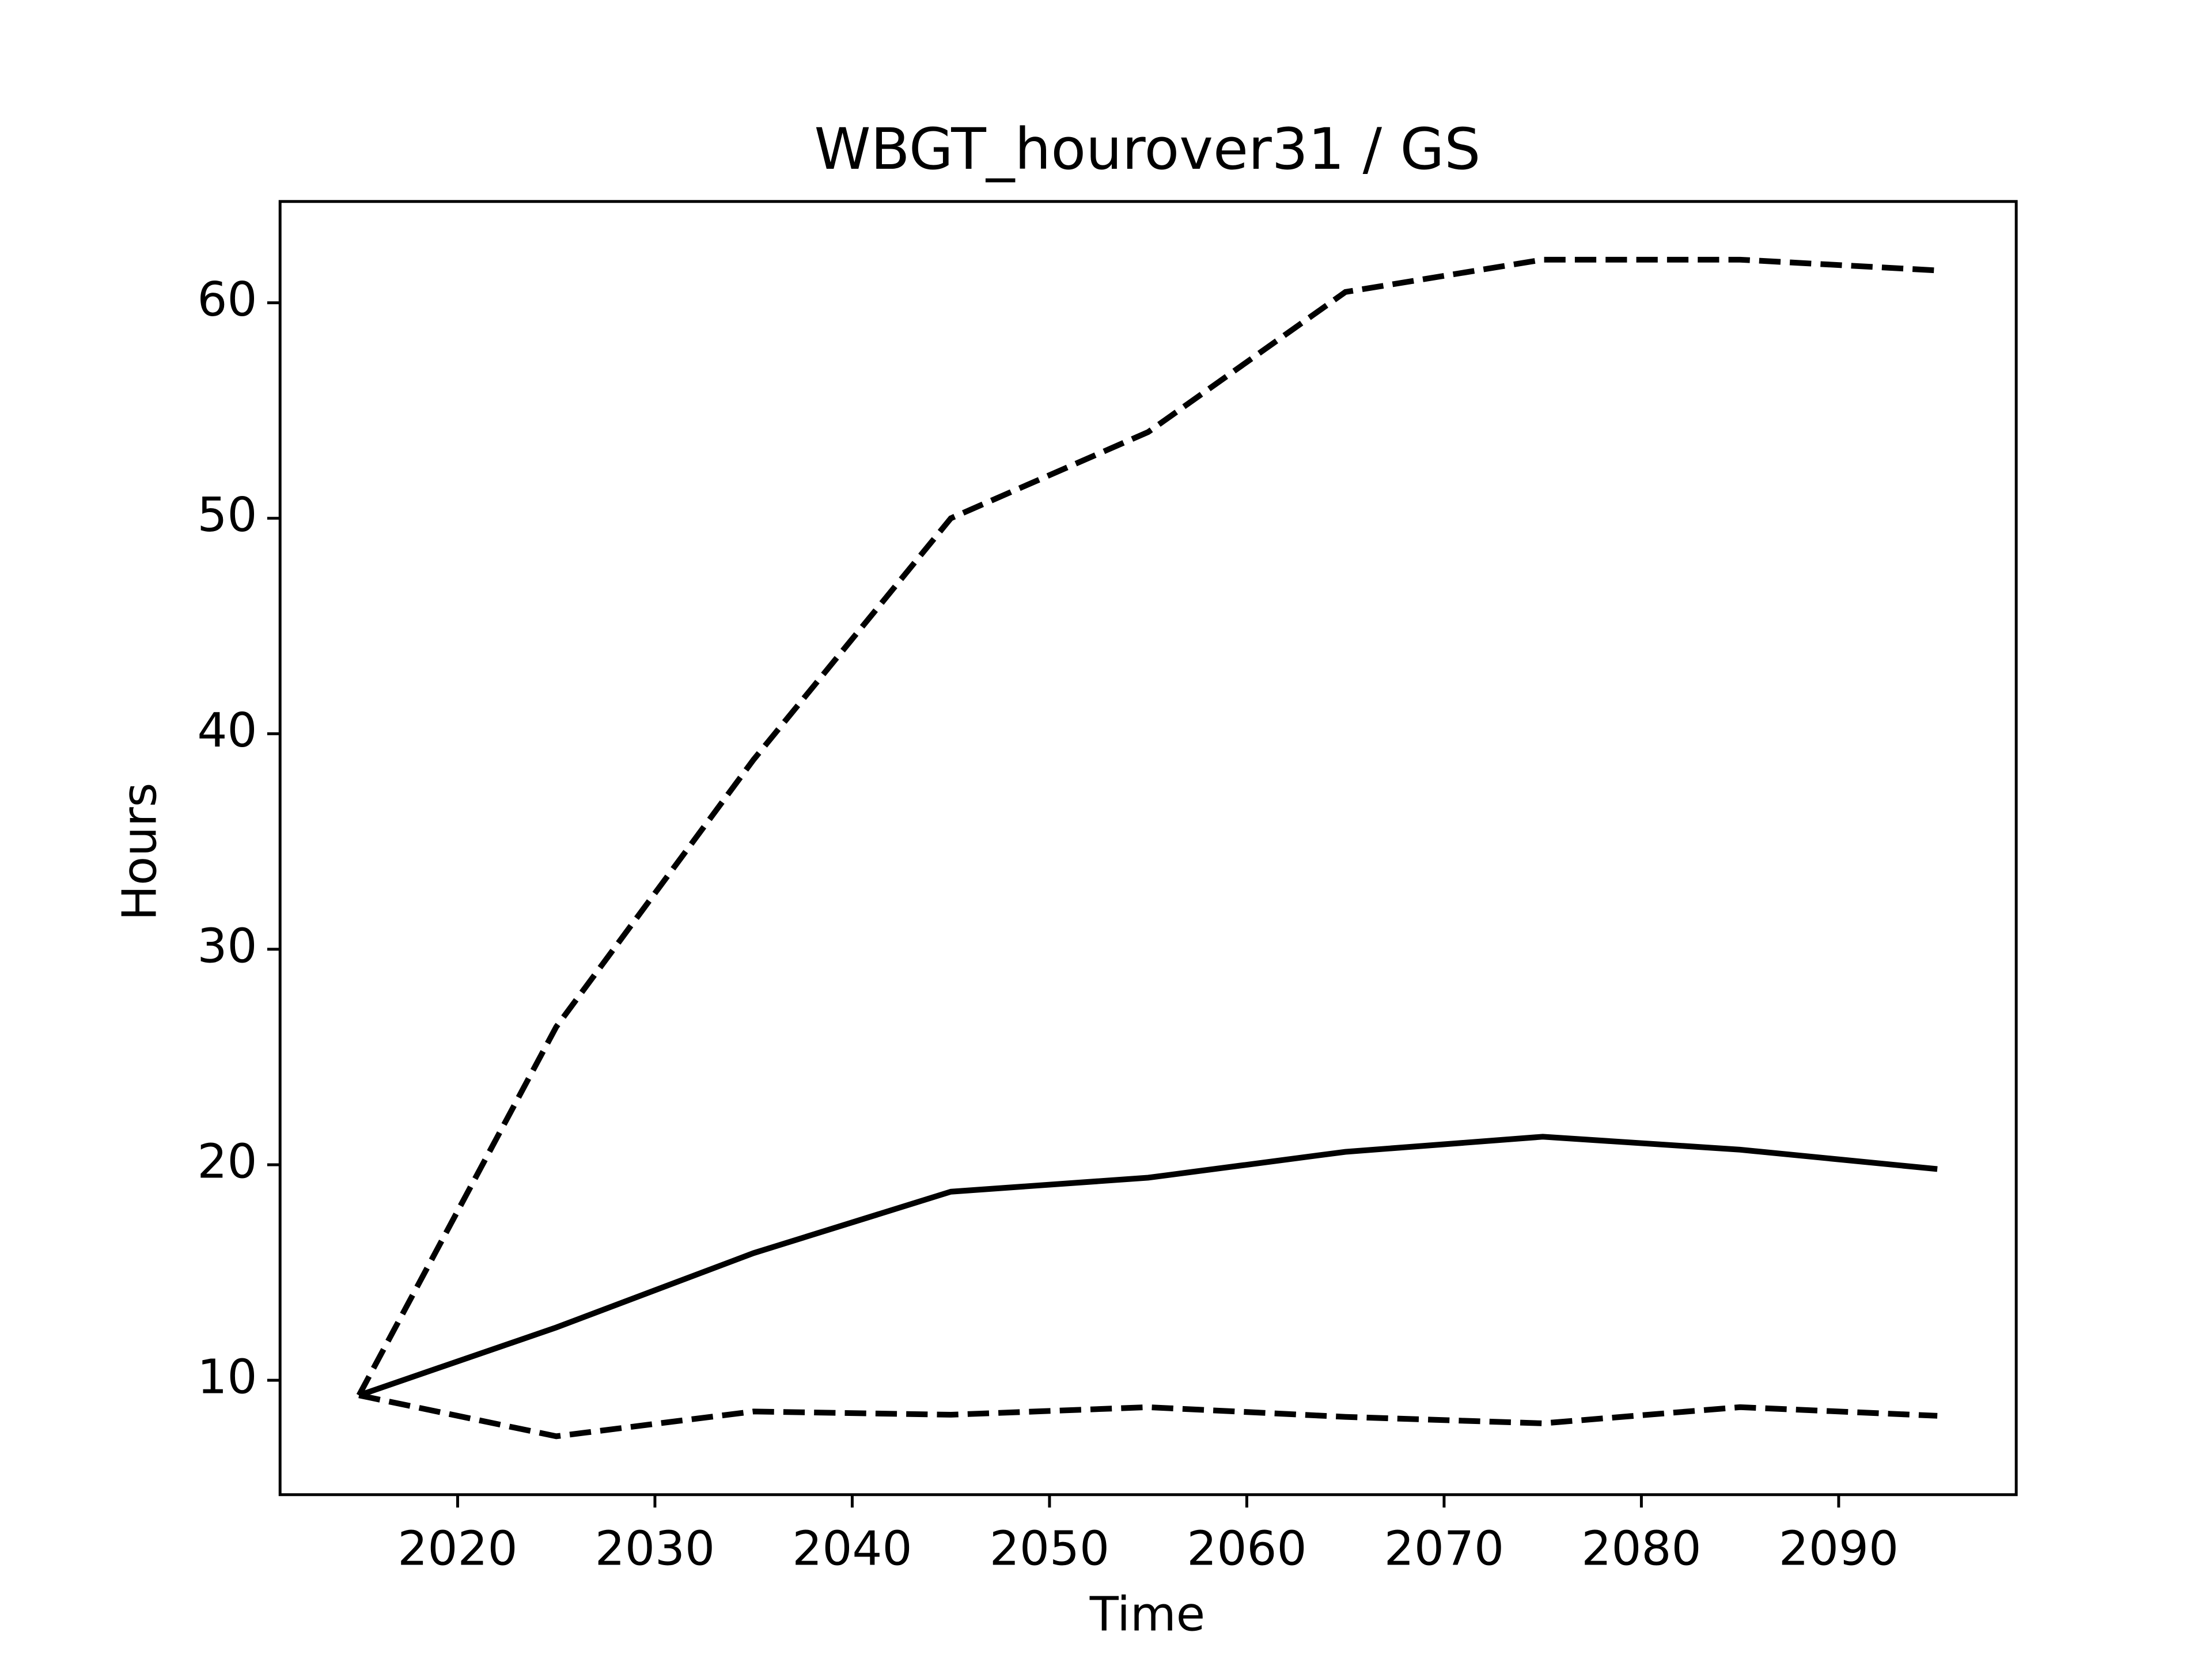 This screenshot has height=1659, width=2212. Describe the element at coordinates (227, 1161) in the screenshot. I see `y-tick-label: 20` at that location.